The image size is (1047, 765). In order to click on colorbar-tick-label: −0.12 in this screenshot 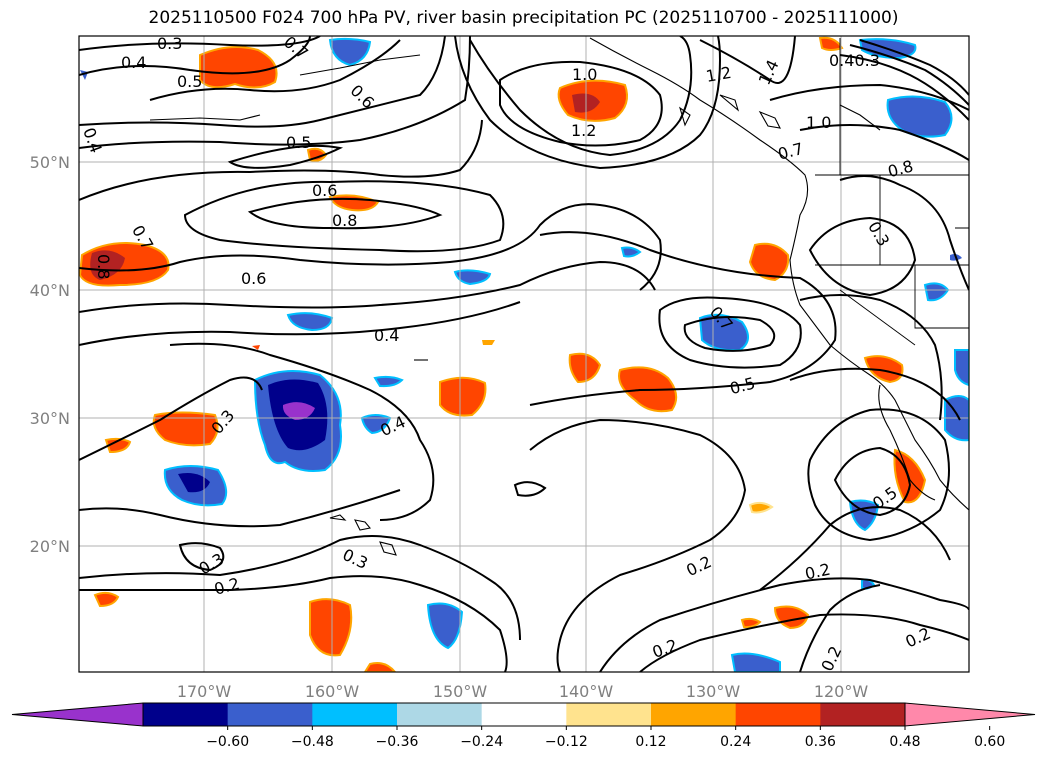, I will do `click(566, 742)`.